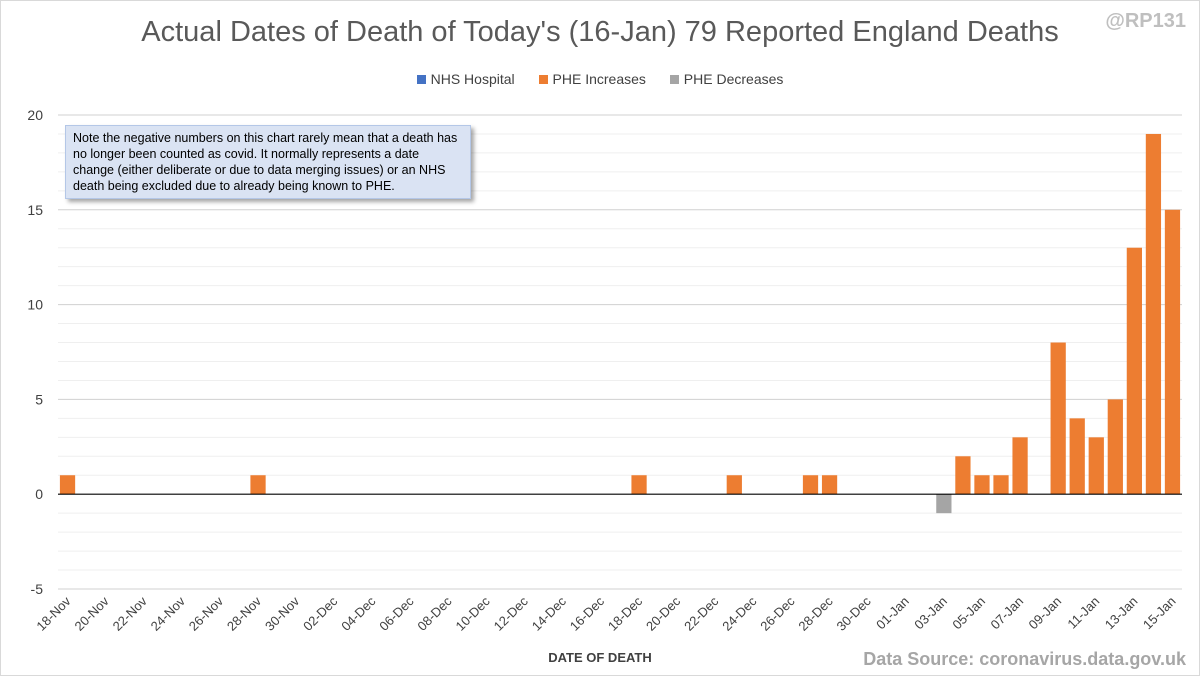 This screenshot has height=676, width=1200. I want to click on x-tick-label: 30-Nov, so click(282, 613).